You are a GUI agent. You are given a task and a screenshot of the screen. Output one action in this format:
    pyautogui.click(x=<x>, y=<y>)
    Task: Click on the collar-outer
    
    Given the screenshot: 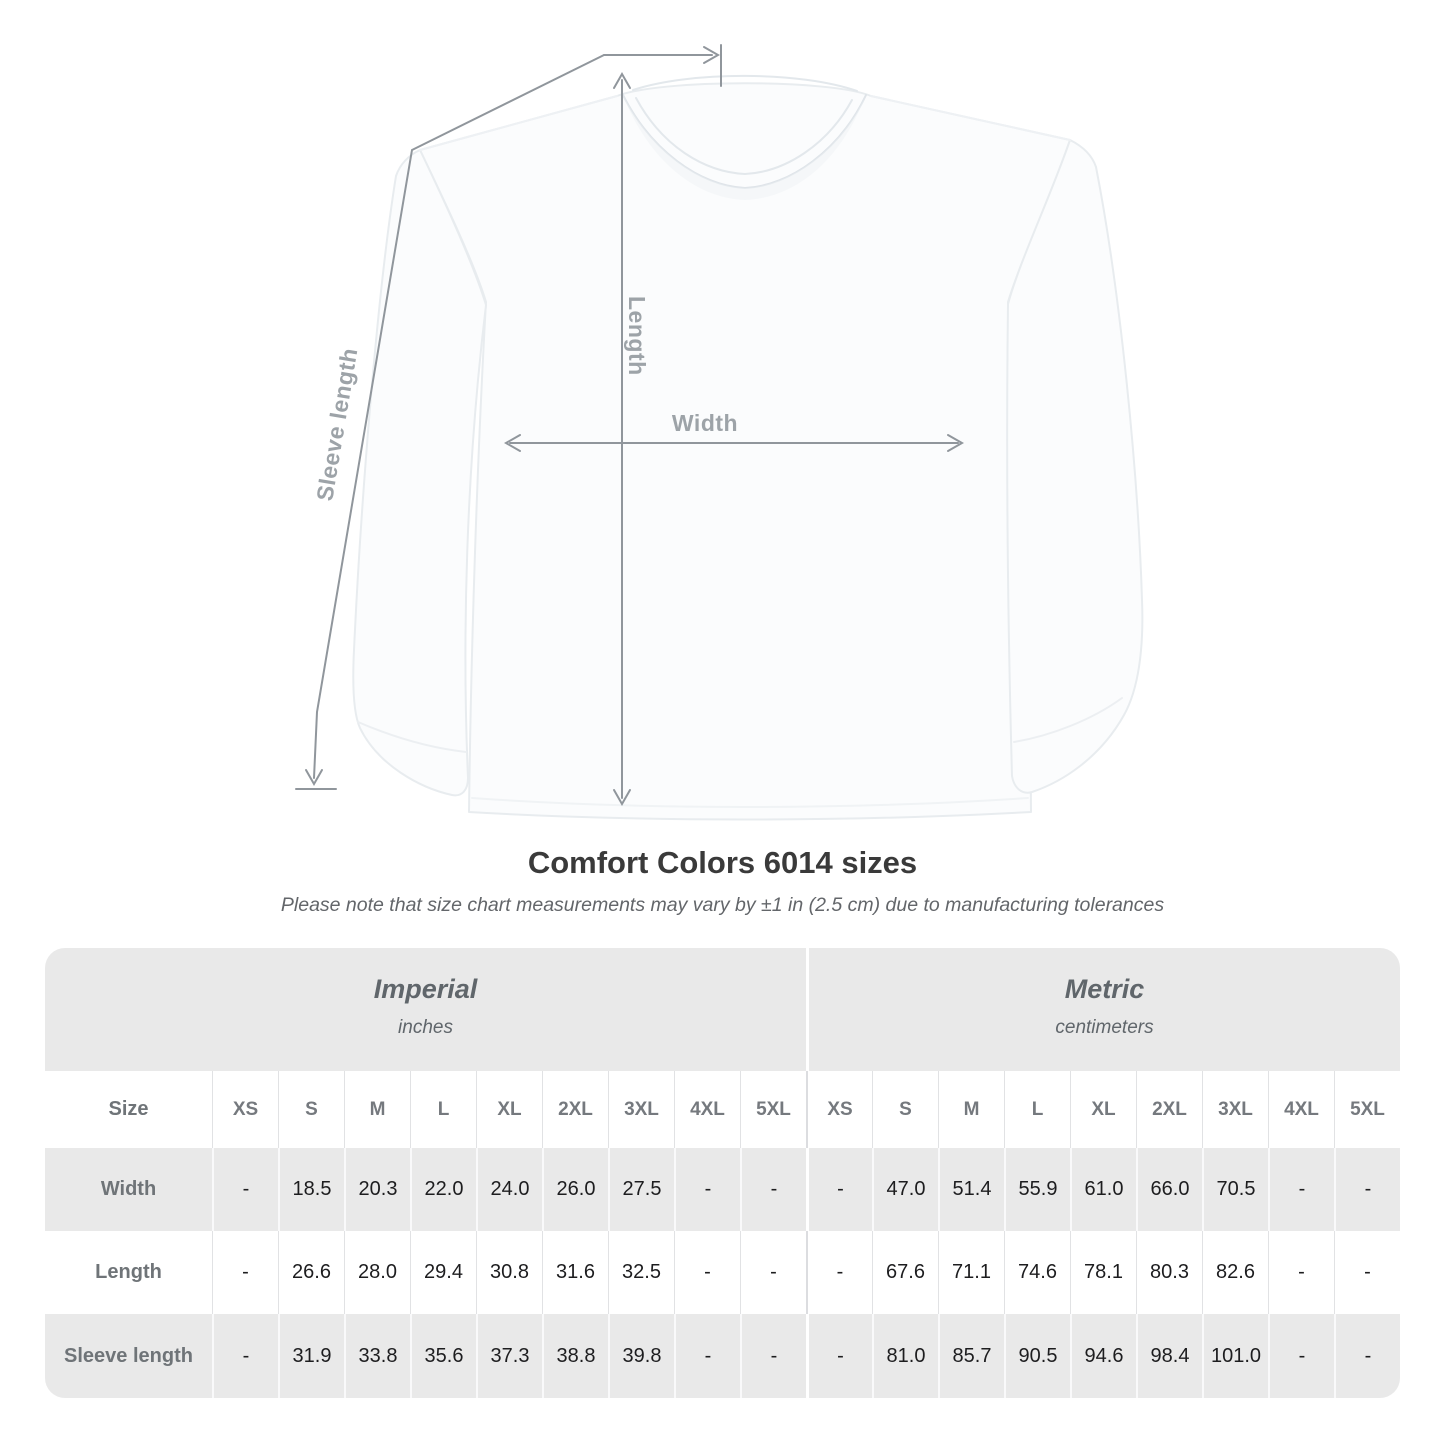 What is the action you would take?
    pyautogui.click(x=744, y=140)
    